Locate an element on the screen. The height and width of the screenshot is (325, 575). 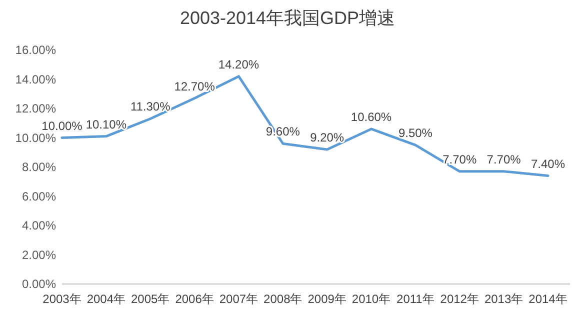
xtick: 2007年 is located at coordinates (238, 299).